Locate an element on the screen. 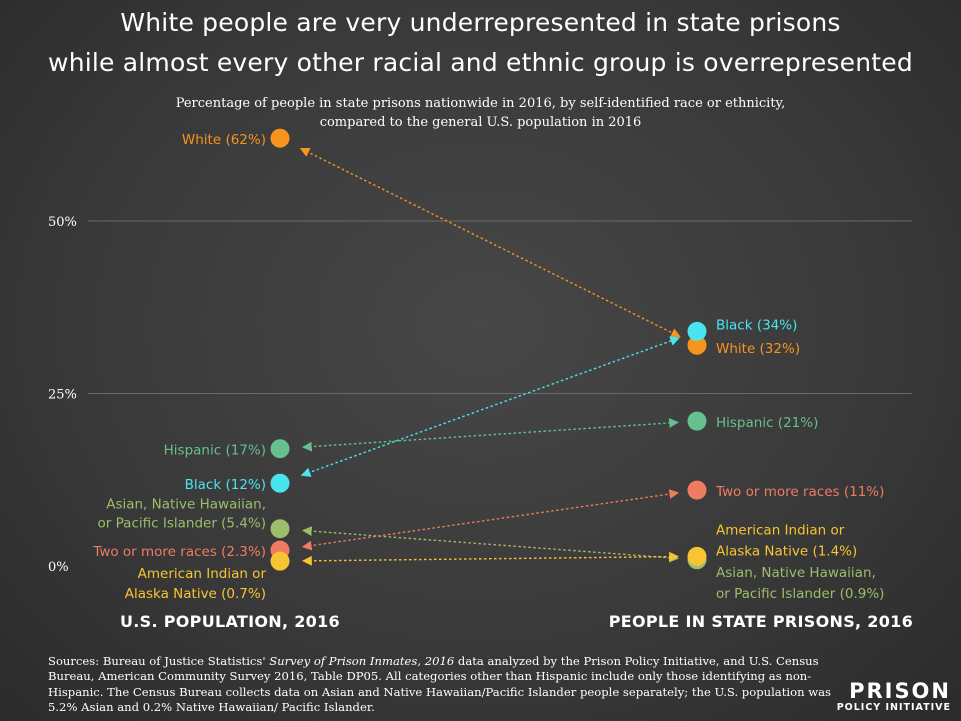 The width and height of the screenshot is (961, 721). label-prison-american-indian-or-alaska-native-0: American Indian or is located at coordinates (780, 530).